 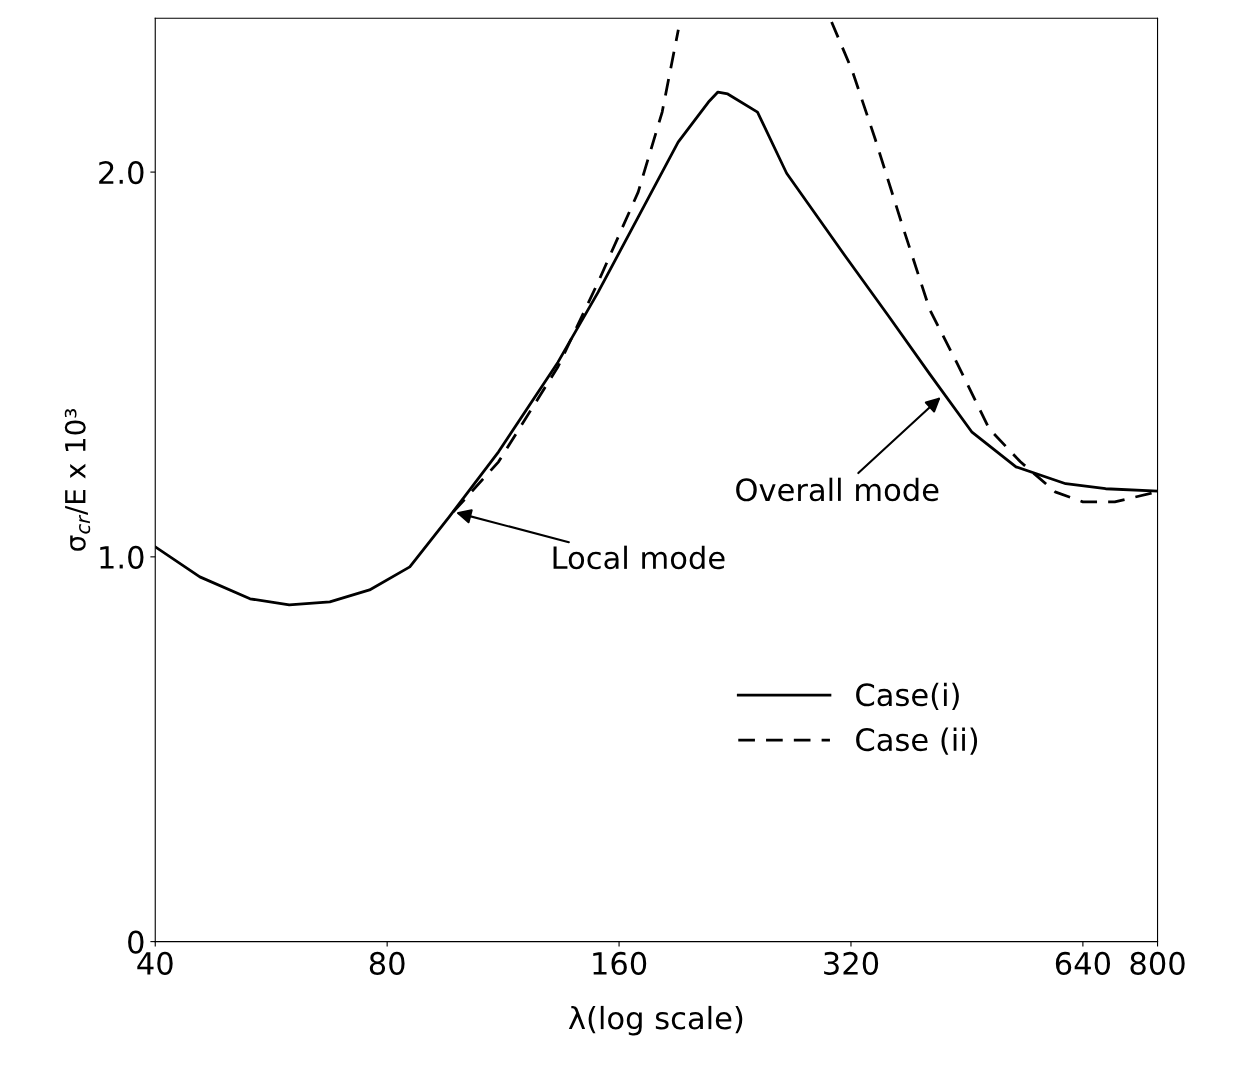 What do you see at coordinates (122, 557) in the screenshot?
I see `y-tick-label: 1.0` at bounding box center [122, 557].